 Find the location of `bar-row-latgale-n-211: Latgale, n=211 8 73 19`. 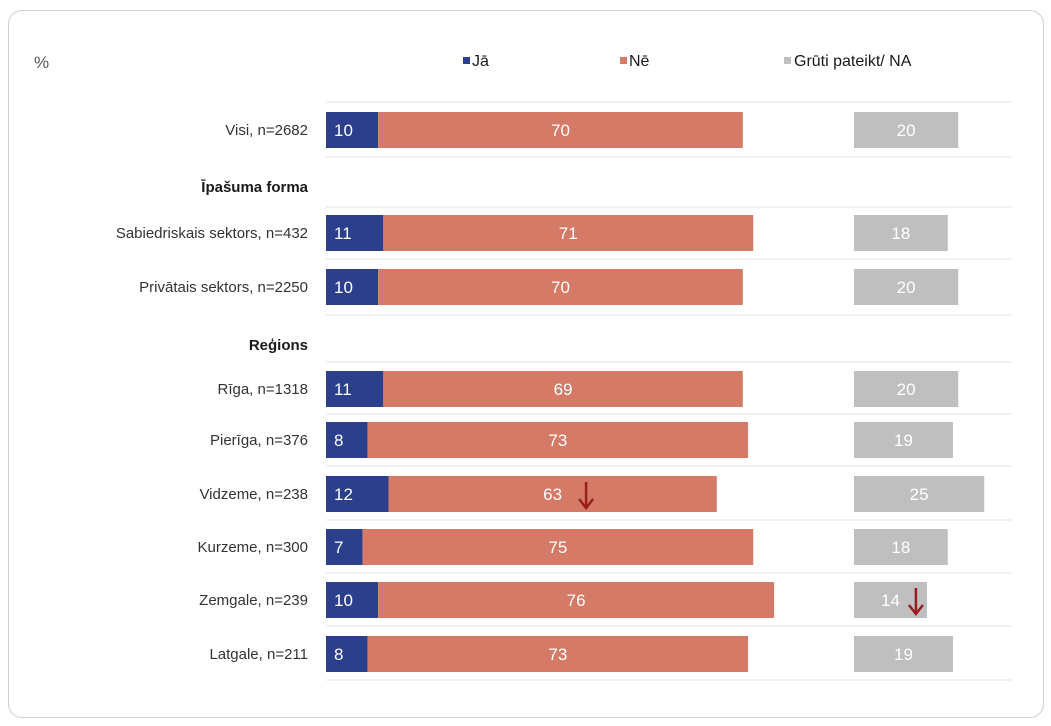

bar-row-latgale-n-211: Latgale, n=211 8 73 19 is located at coordinates (581, 654).